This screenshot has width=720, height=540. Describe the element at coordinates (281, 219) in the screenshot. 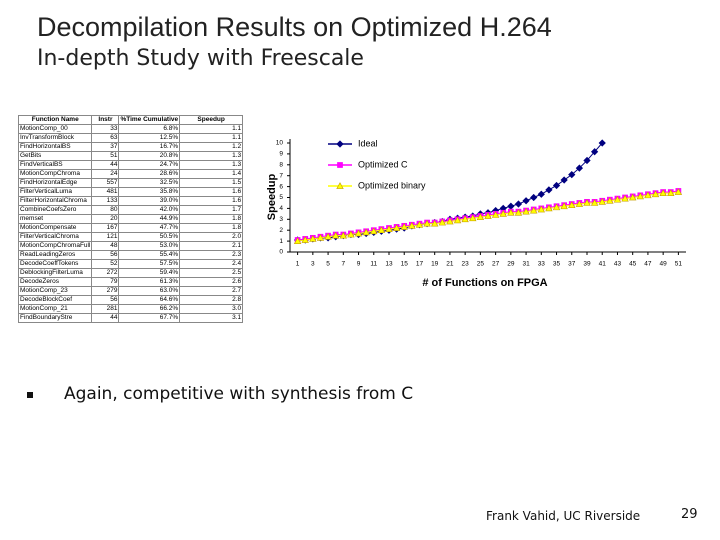

I see `y-tick-label: 3` at that location.